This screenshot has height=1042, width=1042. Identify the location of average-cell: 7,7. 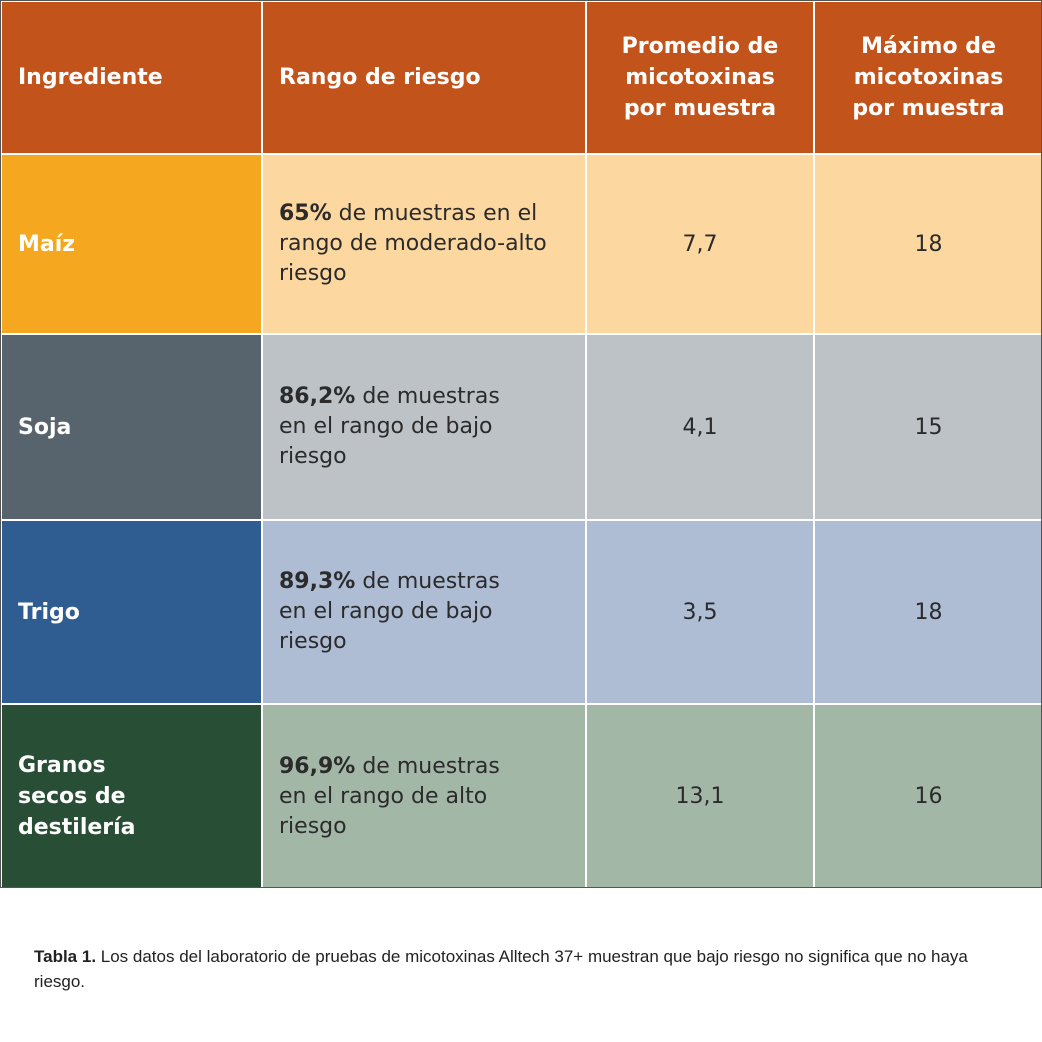
(700, 244).